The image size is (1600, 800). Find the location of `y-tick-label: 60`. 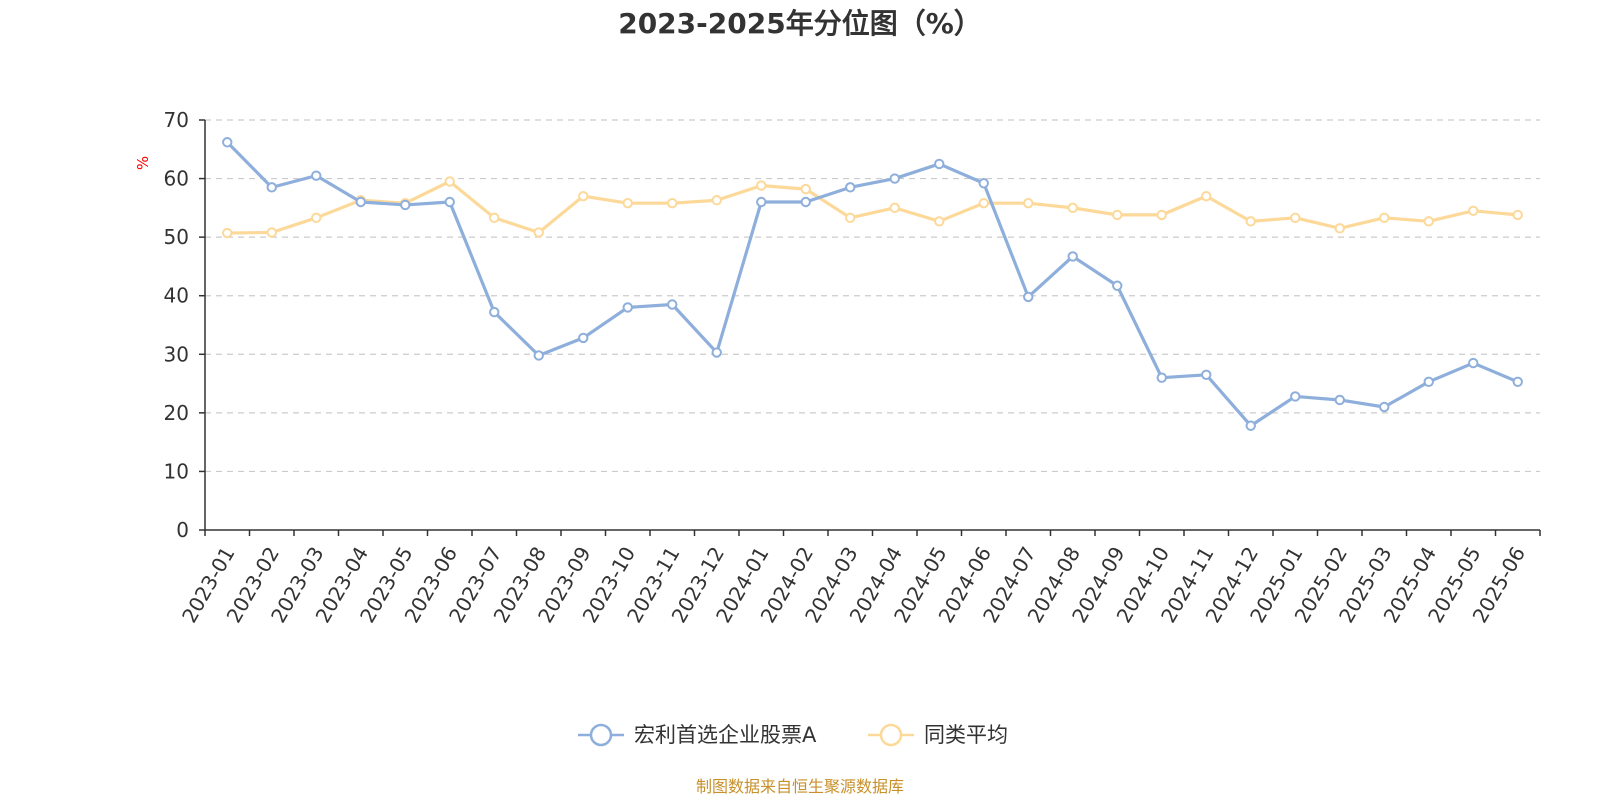

y-tick-label: 60 is located at coordinates (176, 179).